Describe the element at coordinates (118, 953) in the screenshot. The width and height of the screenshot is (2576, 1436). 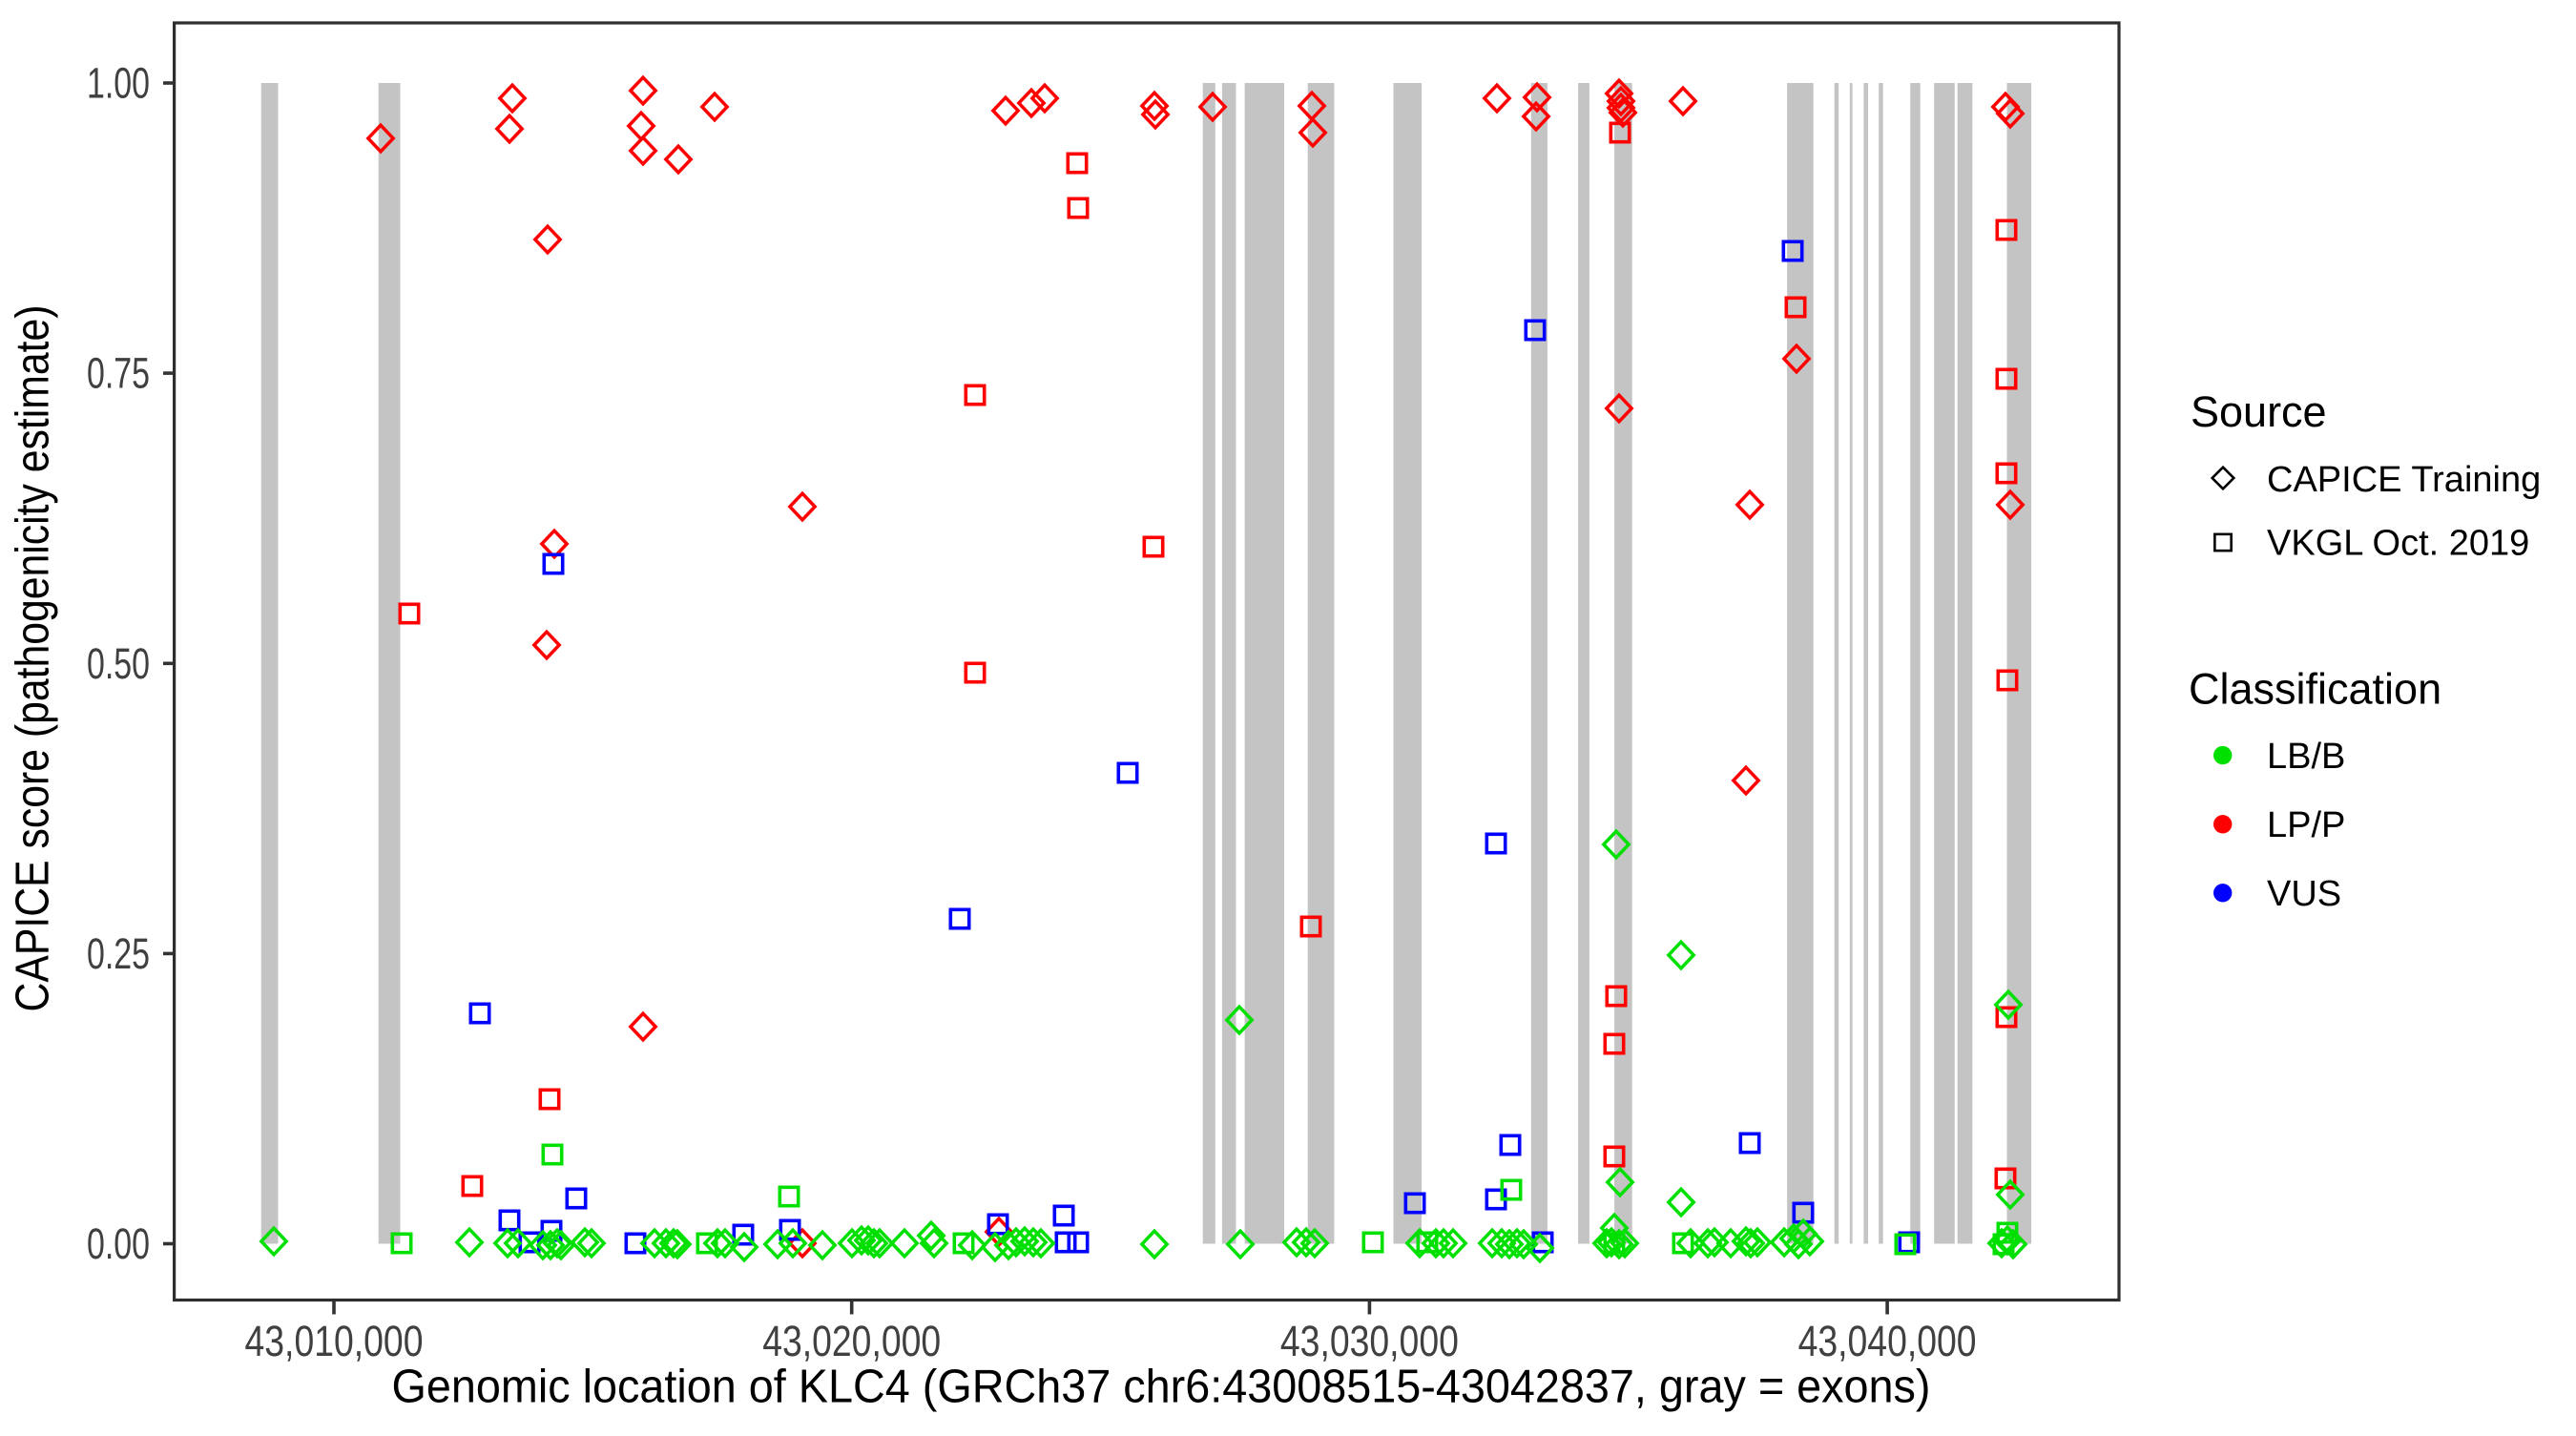
I see `svg-text: 0.25` at that location.